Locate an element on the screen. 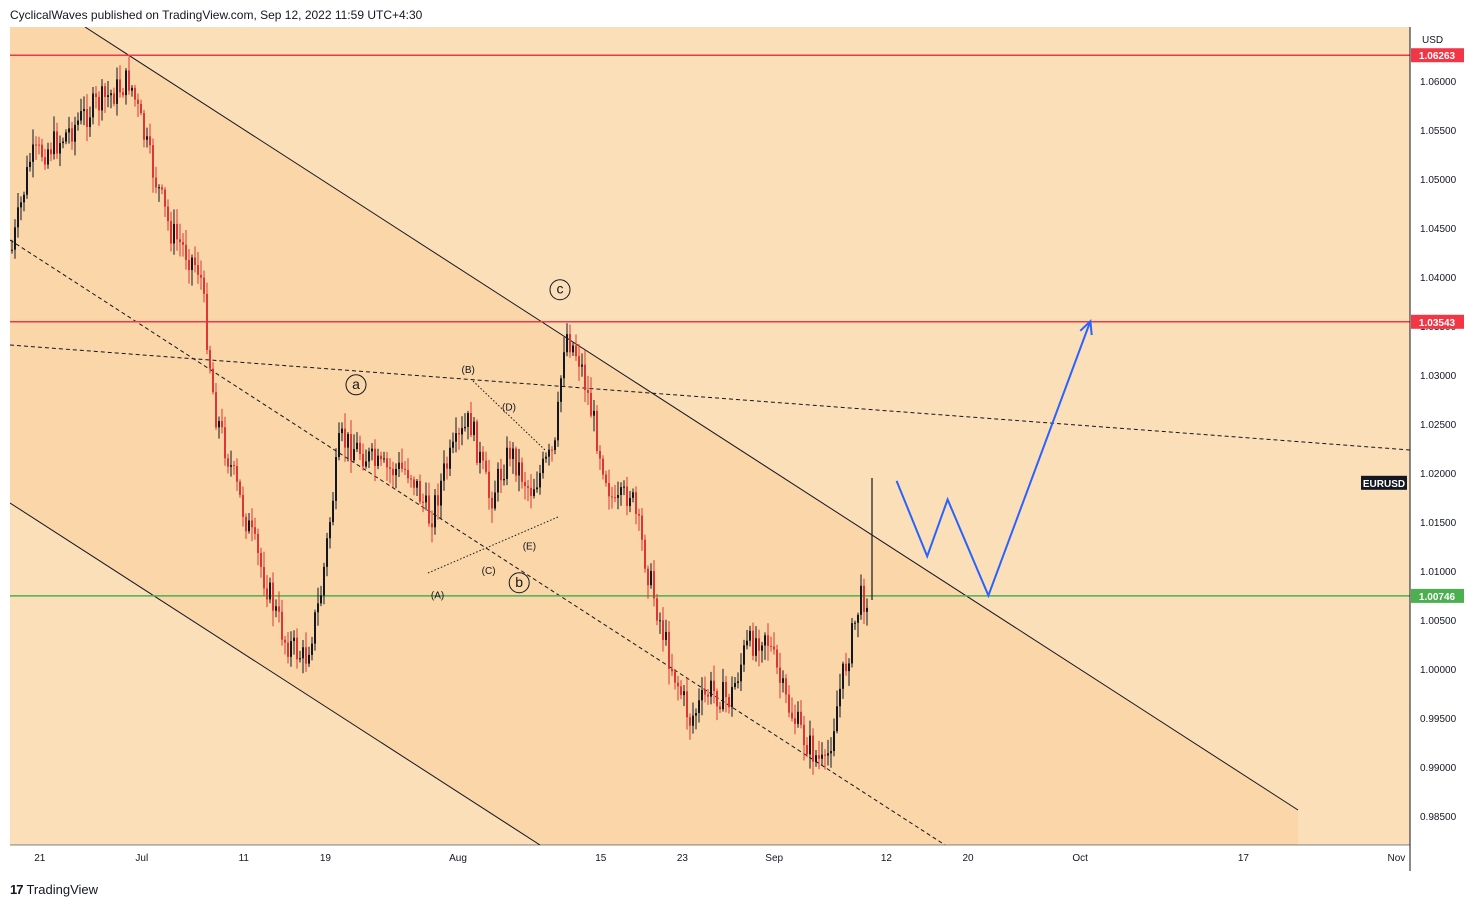 This screenshot has width=1478, height=907. projected-wave-path is located at coordinates (993, 459).